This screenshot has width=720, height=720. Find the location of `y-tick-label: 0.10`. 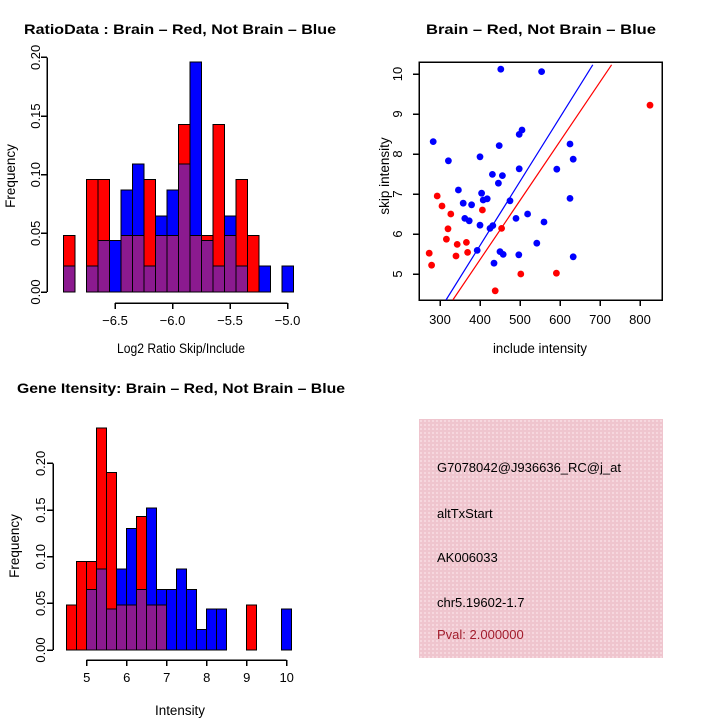

y-tick-label: 0.10 is located at coordinates (35, 174).